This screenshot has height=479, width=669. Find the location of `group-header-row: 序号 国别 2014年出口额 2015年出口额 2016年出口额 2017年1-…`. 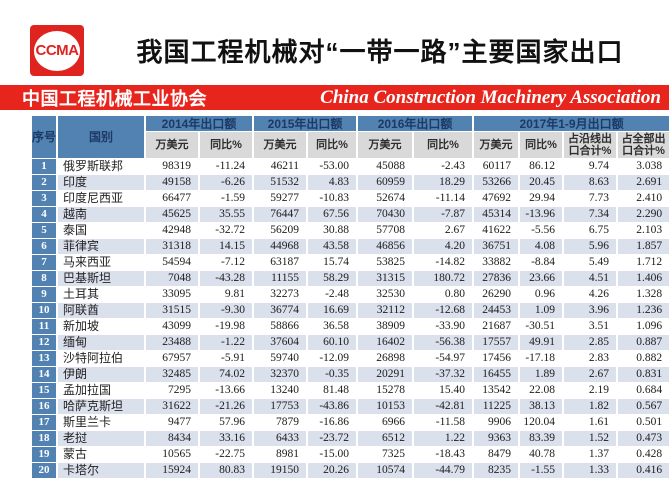

group-header-row: 序号 国别 2014年出口额 2015年出口额 2016年出口额 2017年1-… is located at coordinates (350, 137).